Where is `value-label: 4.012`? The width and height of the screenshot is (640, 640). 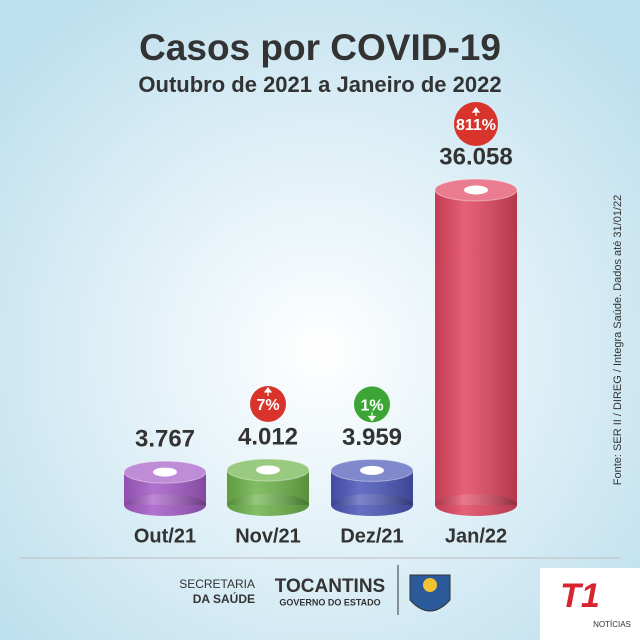 value-label: 4.012 is located at coordinates (268, 436).